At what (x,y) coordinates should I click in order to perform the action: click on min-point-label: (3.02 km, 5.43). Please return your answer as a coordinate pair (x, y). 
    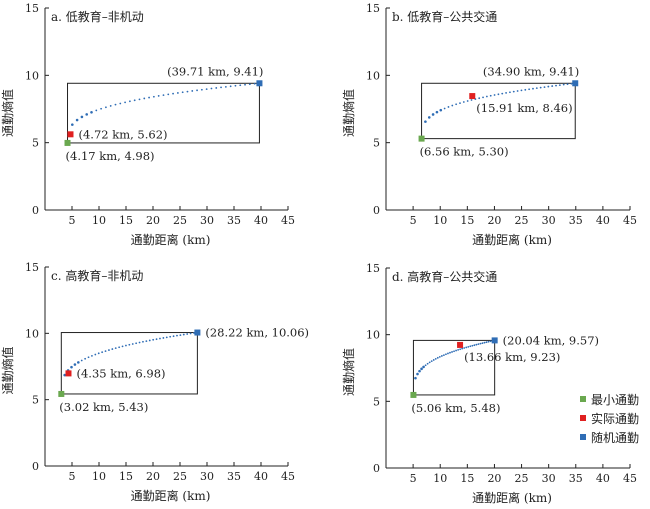
    Looking at the image, I should click on (103, 407).